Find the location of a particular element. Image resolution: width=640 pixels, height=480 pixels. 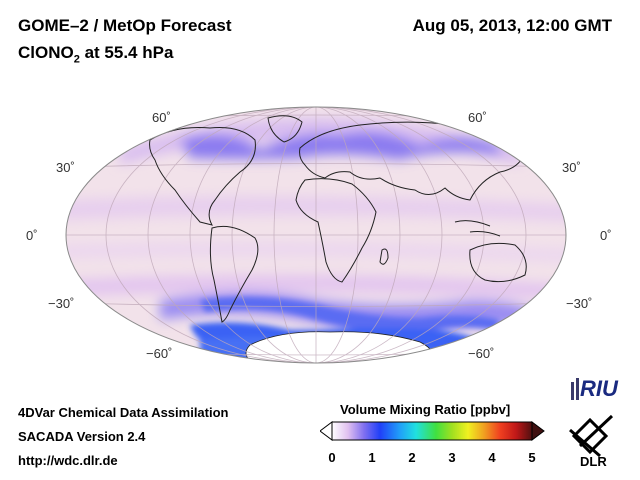

lat-label-30n-left: 30˚ is located at coordinates (65, 167).